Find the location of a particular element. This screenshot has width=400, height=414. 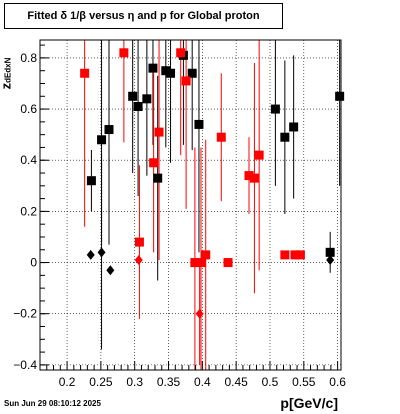

x-tick-label: 0.45 is located at coordinates (236, 382).